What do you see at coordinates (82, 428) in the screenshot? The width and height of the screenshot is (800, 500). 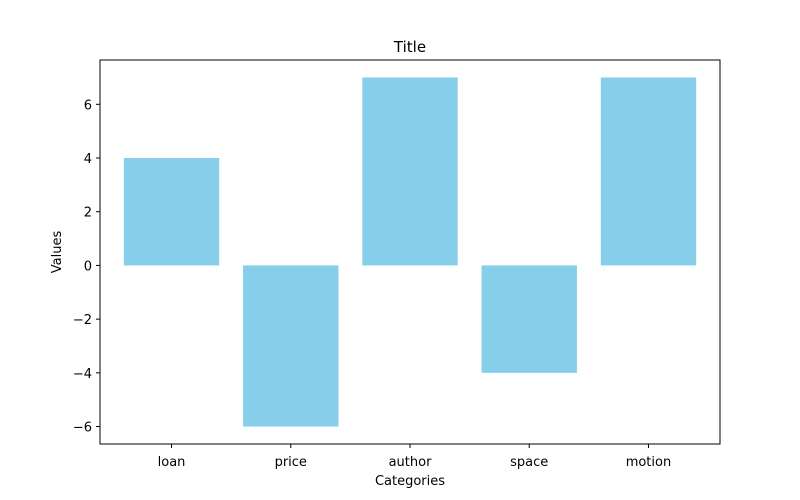 I see `y-tick-label: −6` at bounding box center [82, 428].